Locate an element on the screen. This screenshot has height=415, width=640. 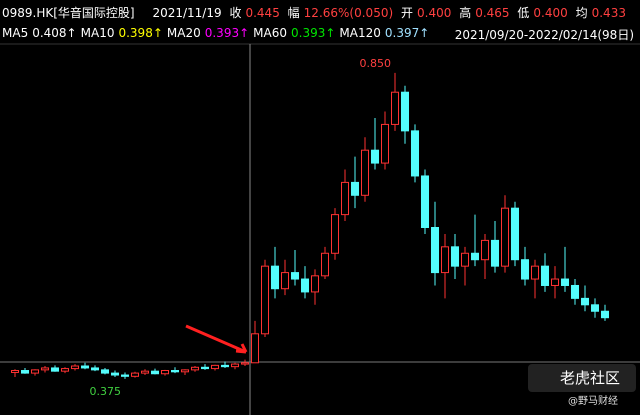
annotation: 0.850 is located at coordinates (376, 63).